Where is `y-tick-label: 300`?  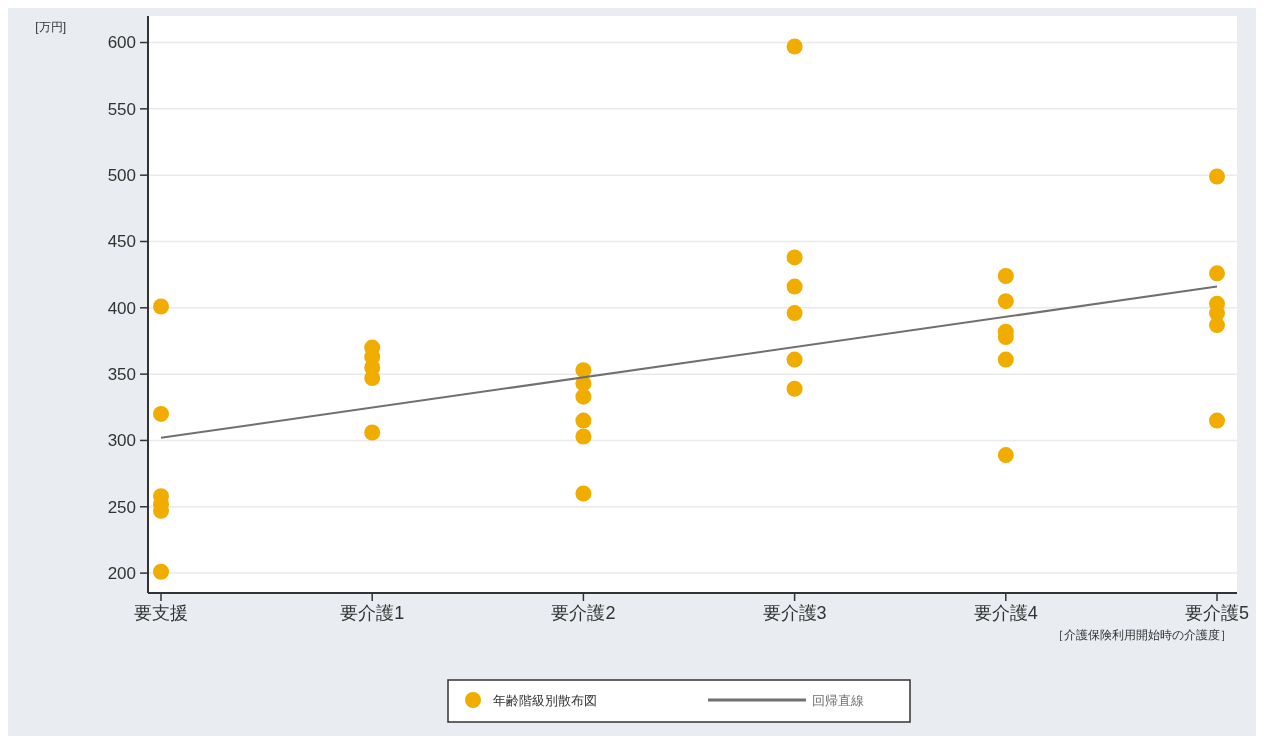
y-tick-label: 300 is located at coordinates (121, 441).